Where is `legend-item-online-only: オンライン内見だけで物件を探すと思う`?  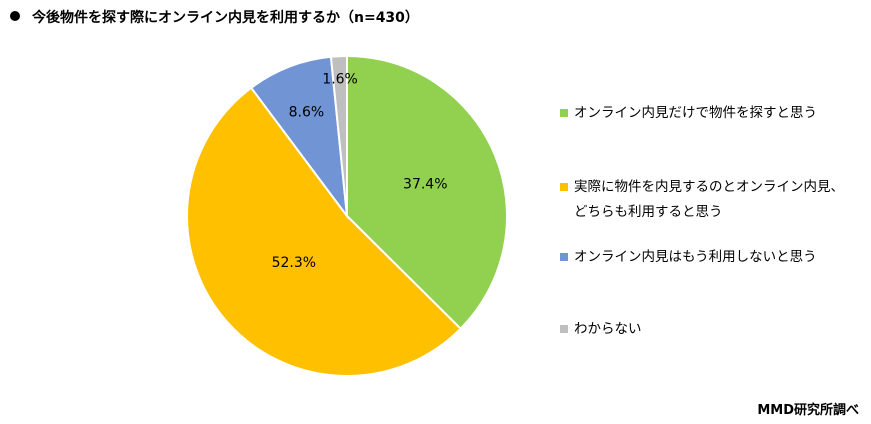 legend-item-online-only: オンライン内見だけで物件を探すと思う is located at coordinates (688, 113).